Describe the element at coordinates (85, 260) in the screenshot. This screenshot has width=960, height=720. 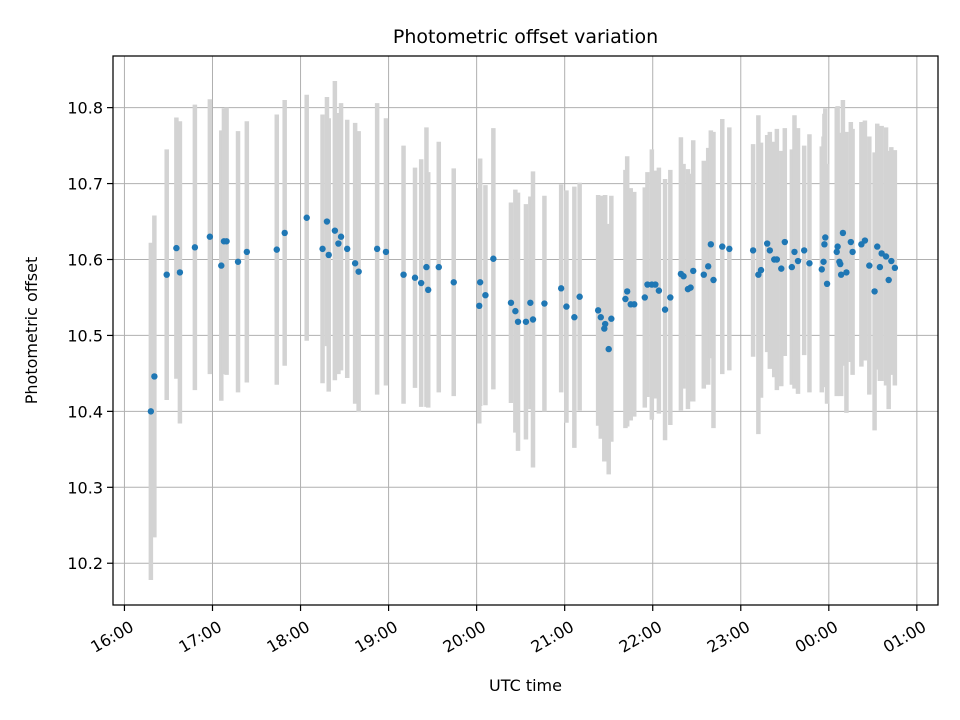
I see `y-tick-label: 10.6` at that location.